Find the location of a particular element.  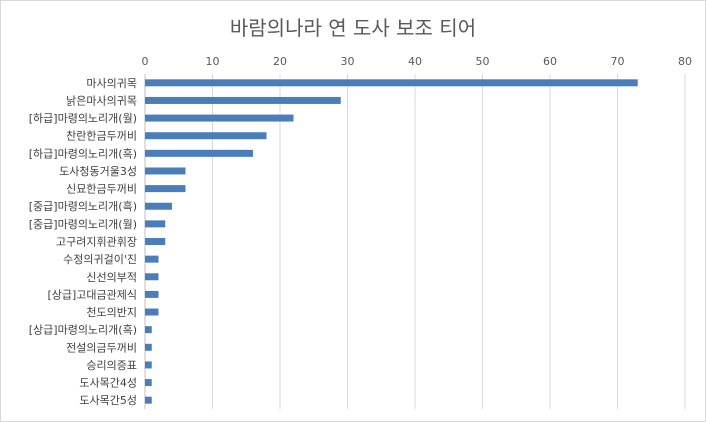

x-tick-label: 70 is located at coordinates (618, 61).